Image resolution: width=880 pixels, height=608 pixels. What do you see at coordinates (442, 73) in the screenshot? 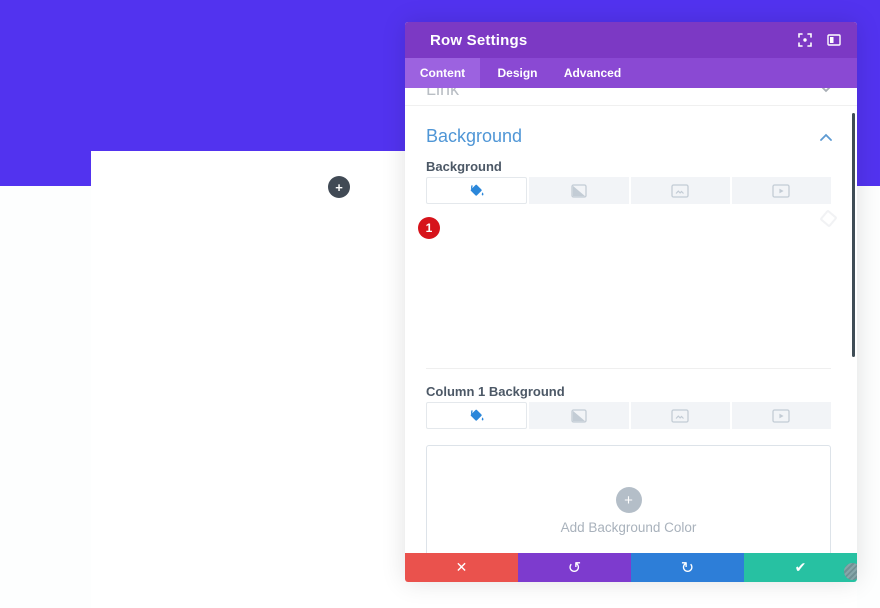
I see `tab-content: Content` at bounding box center [442, 73].